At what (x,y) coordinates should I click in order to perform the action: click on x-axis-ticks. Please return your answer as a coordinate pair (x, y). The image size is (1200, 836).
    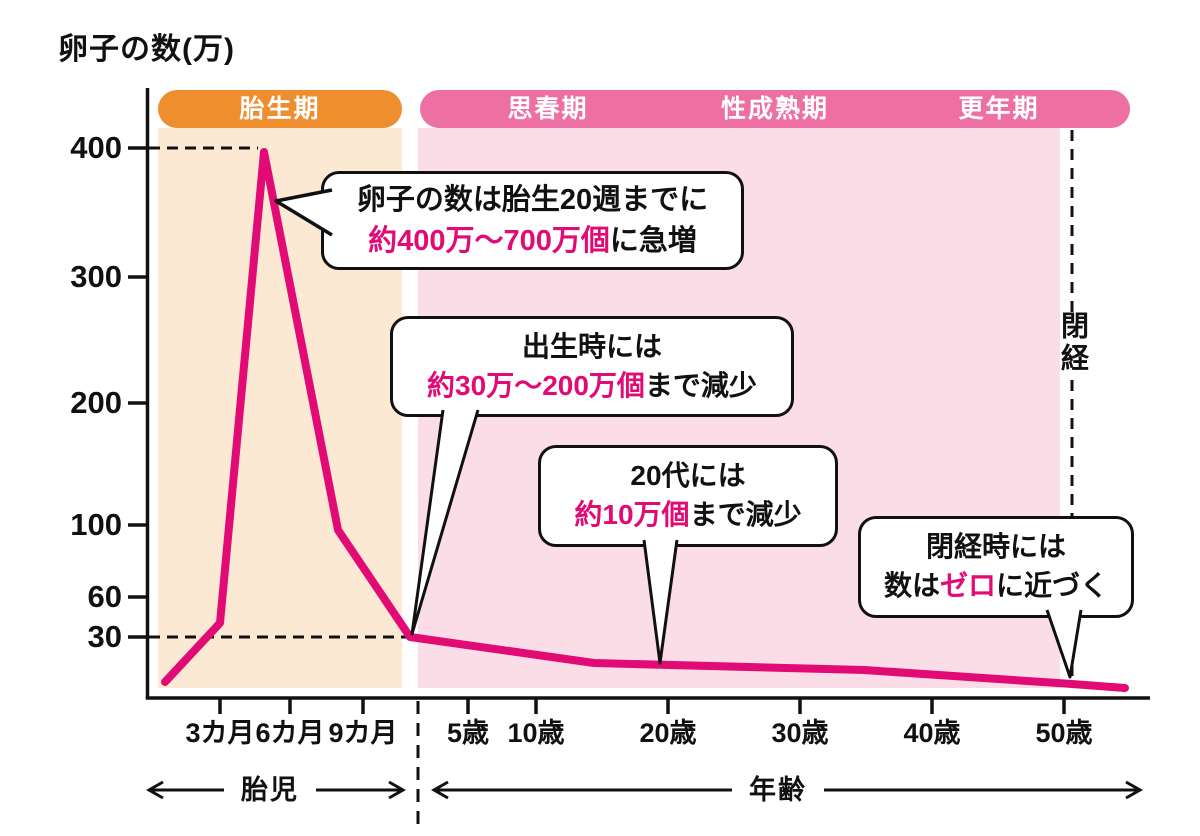
    Looking at the image, I should click on (642, 706).